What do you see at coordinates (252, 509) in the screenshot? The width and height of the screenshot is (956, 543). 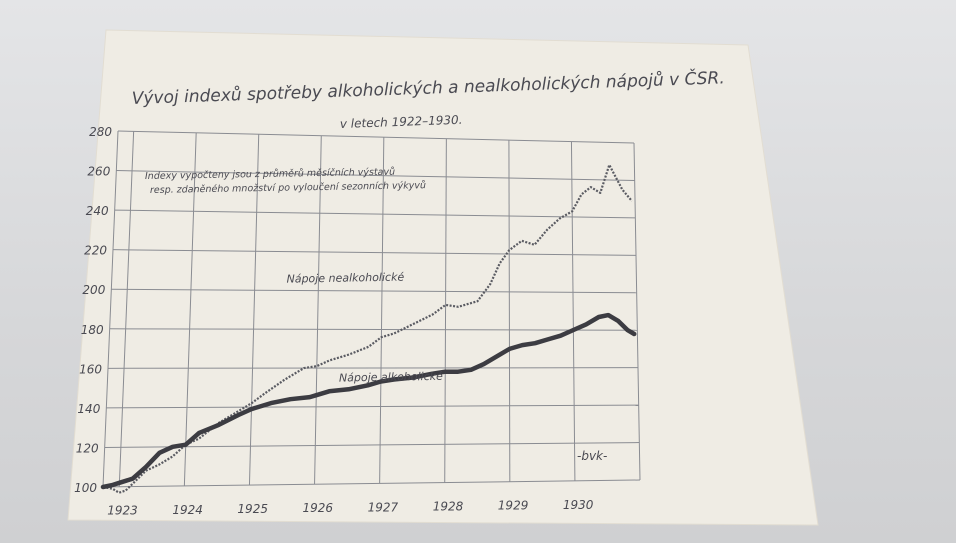 I see `x-tick-label-1925: 1925` at bounding box center [252, 509].